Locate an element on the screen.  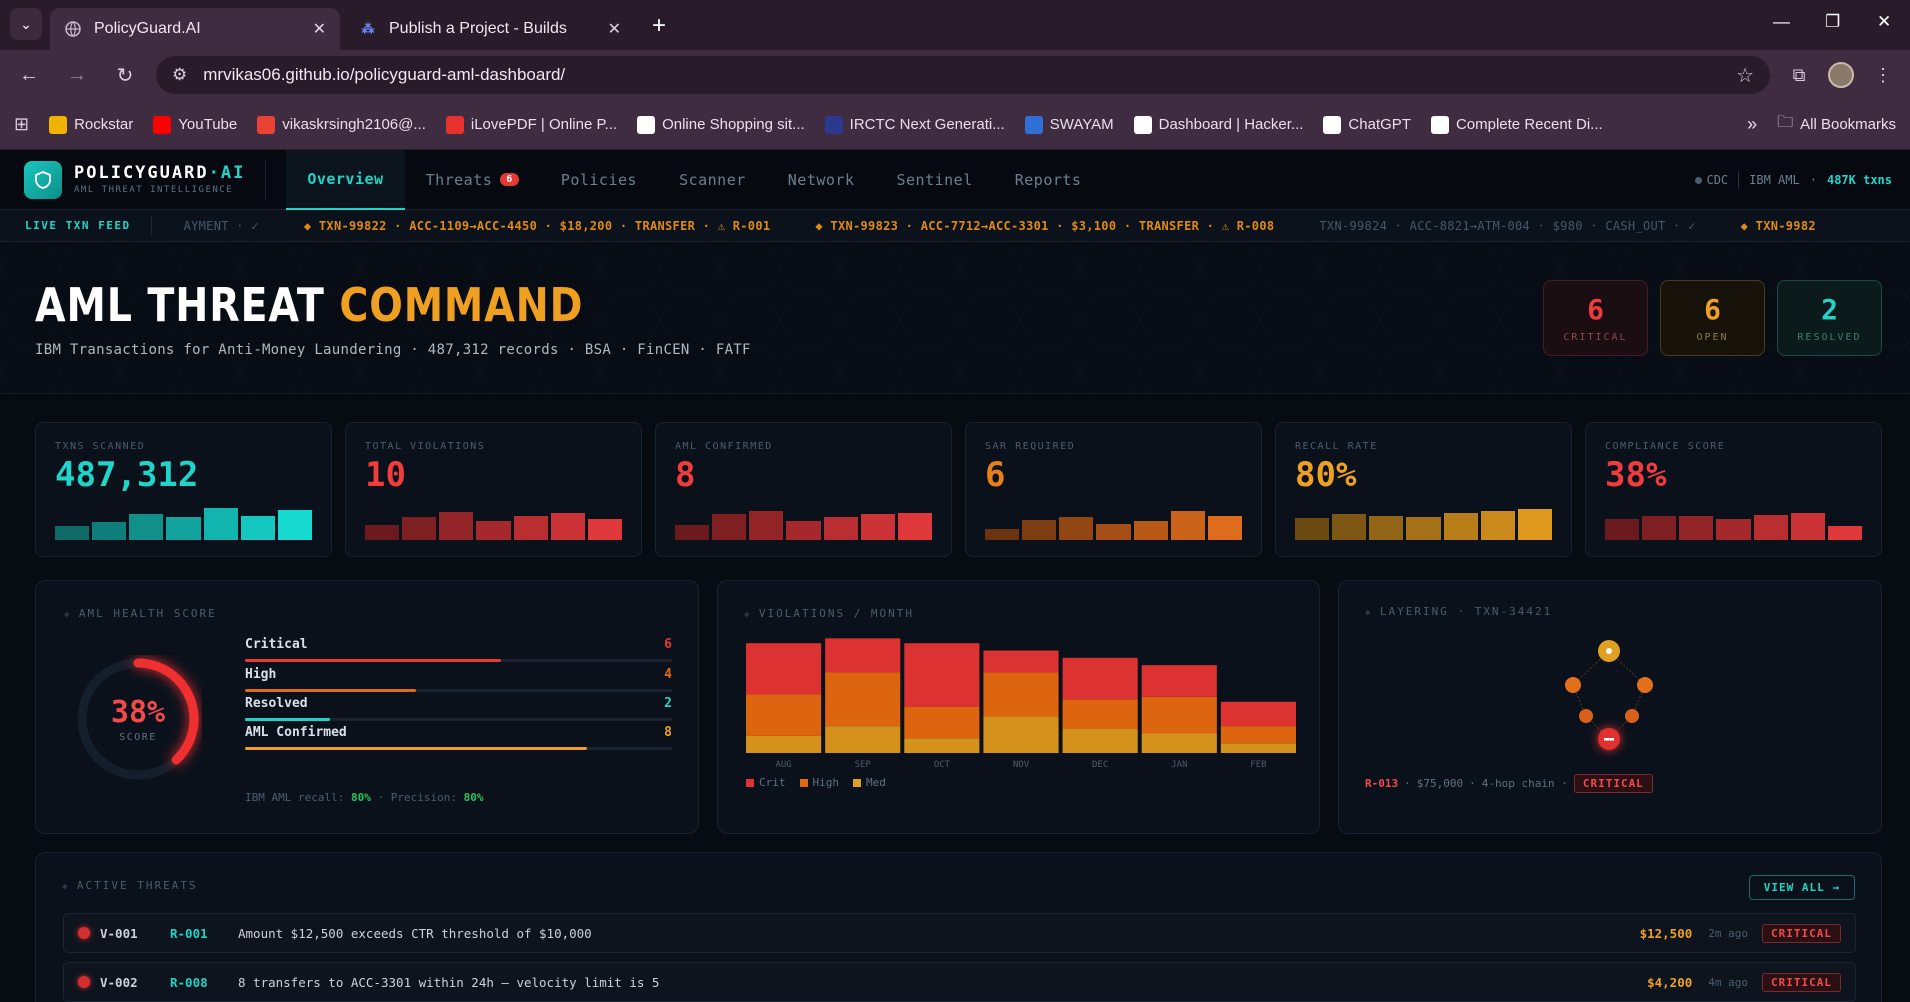
ticker-item: ◆ TXN-9982 is located at coordinates (1778, 225).